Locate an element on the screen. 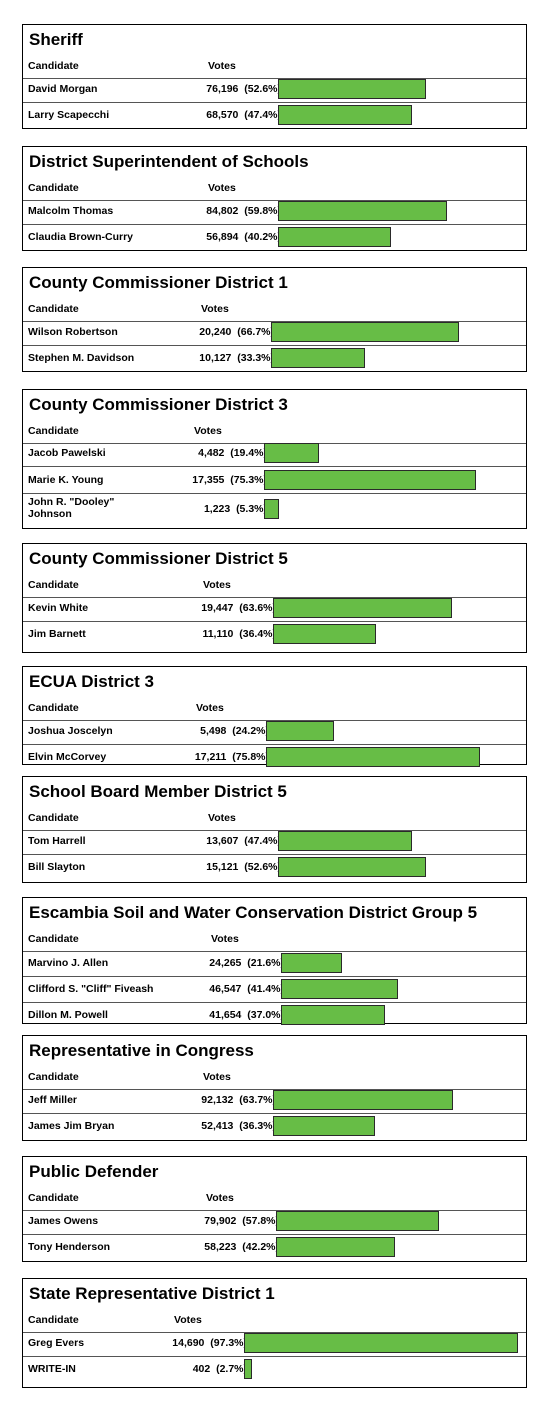 This screenshot has height=1404, width=540. vote-count: 17,355 (75.3%) is located at coordinates (229, 480).